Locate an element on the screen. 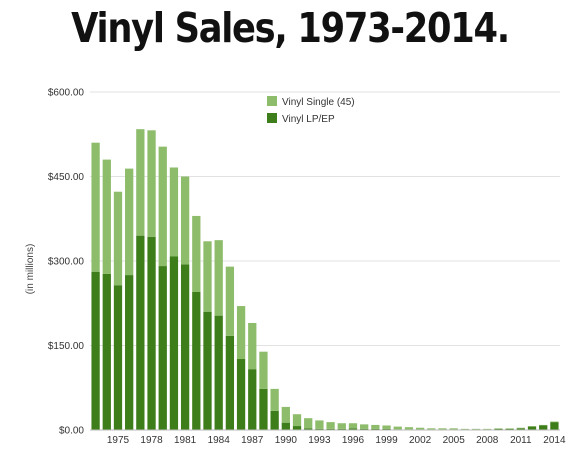 This screenshot has width=580, height=459. y-tick-label: $450.00 is located at coordinates (66, 177).